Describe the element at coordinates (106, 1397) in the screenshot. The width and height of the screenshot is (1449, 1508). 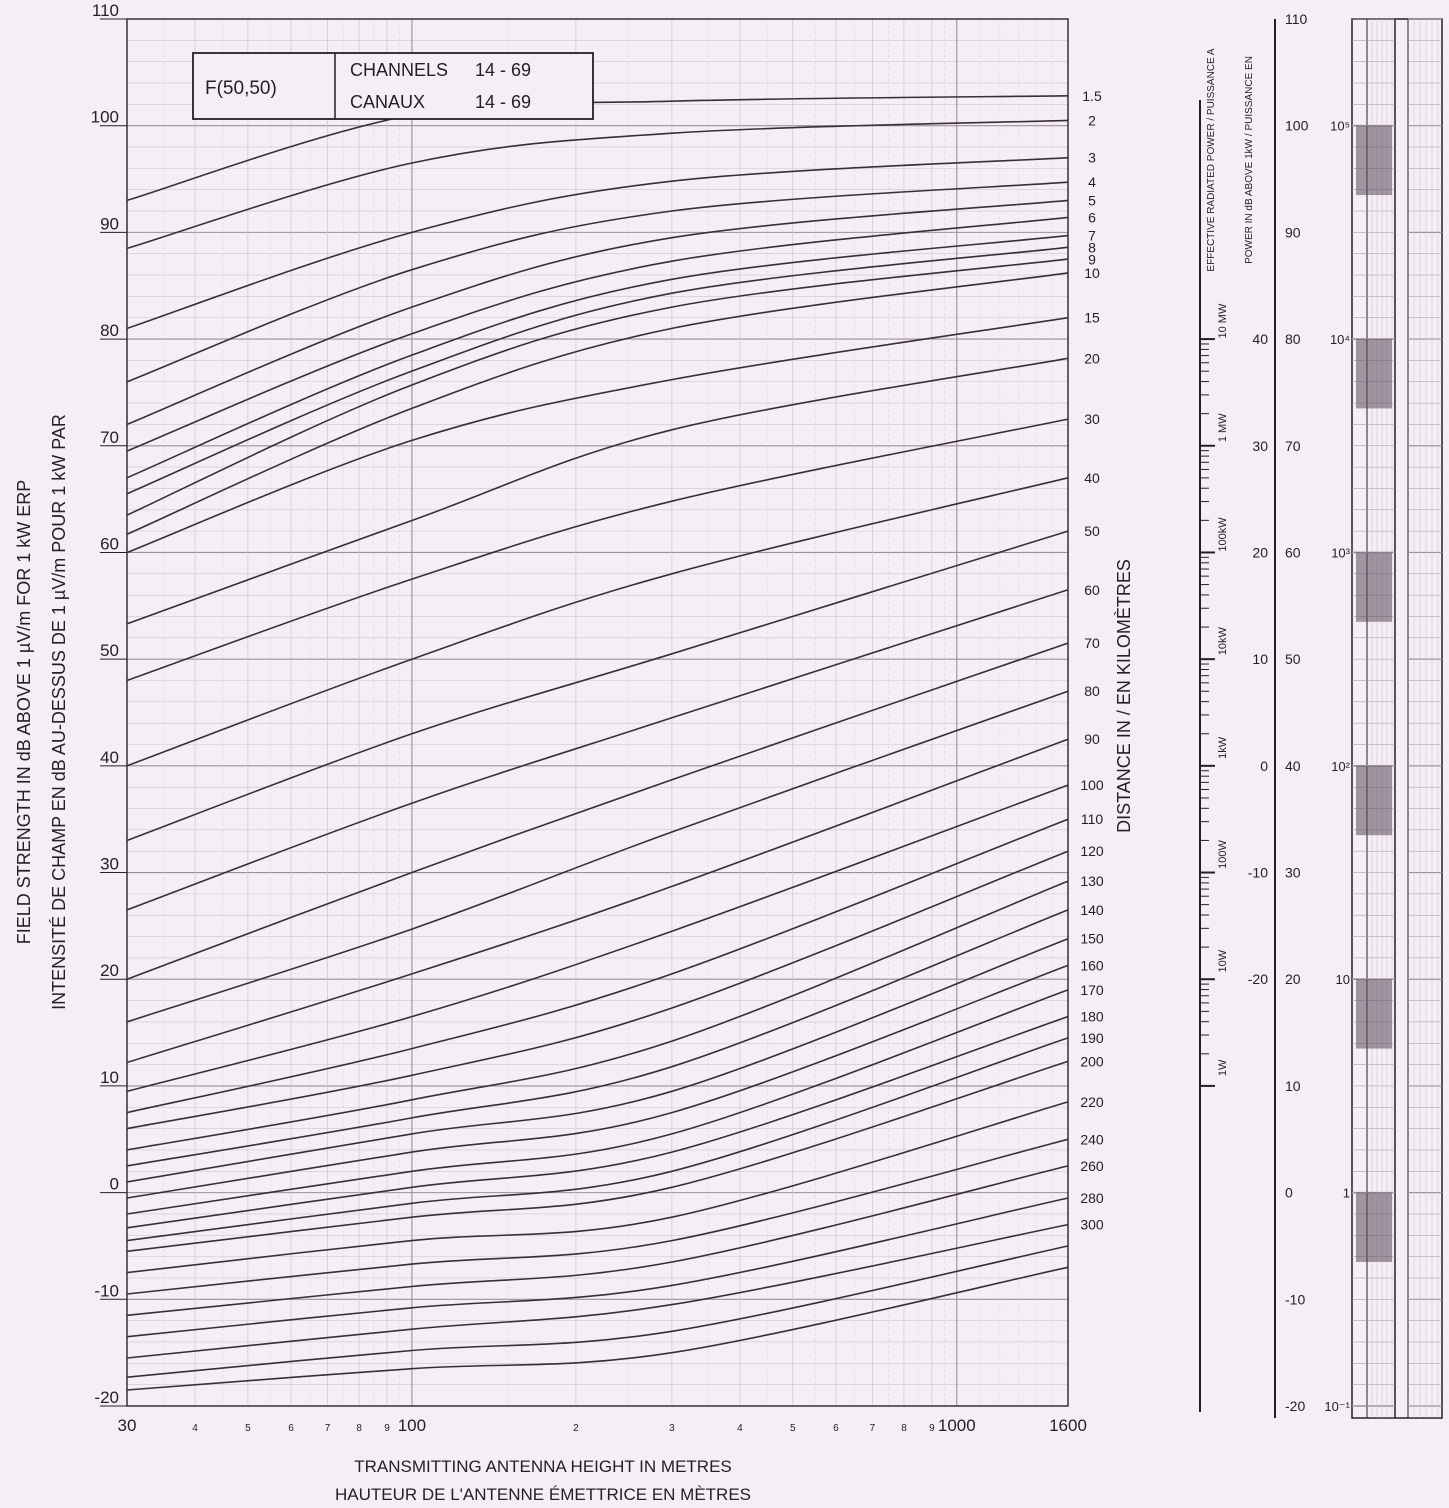
I see `y-tick-label: -20` at that location.